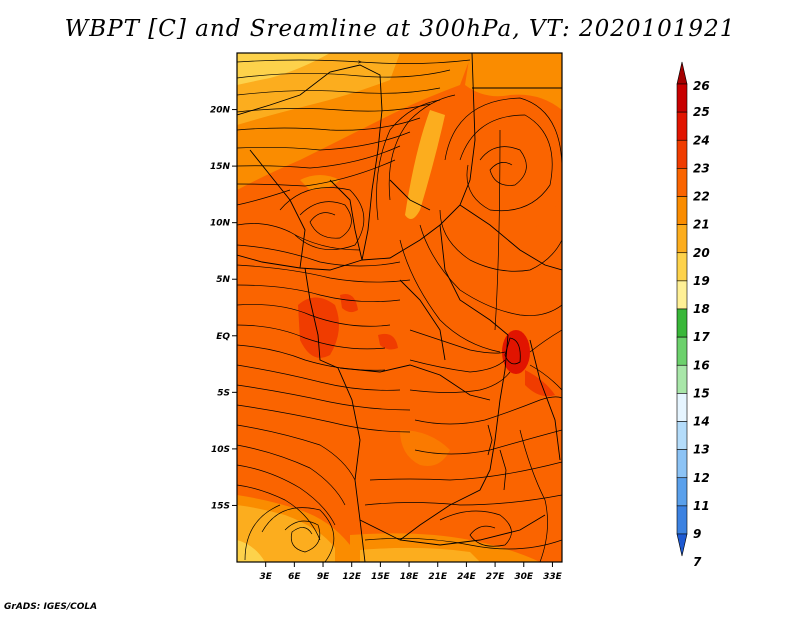 The image size is (800, 618). Describe the element at coordinates (701, 422) in the screenshot. I see `colorbar-label: 14` at that location.